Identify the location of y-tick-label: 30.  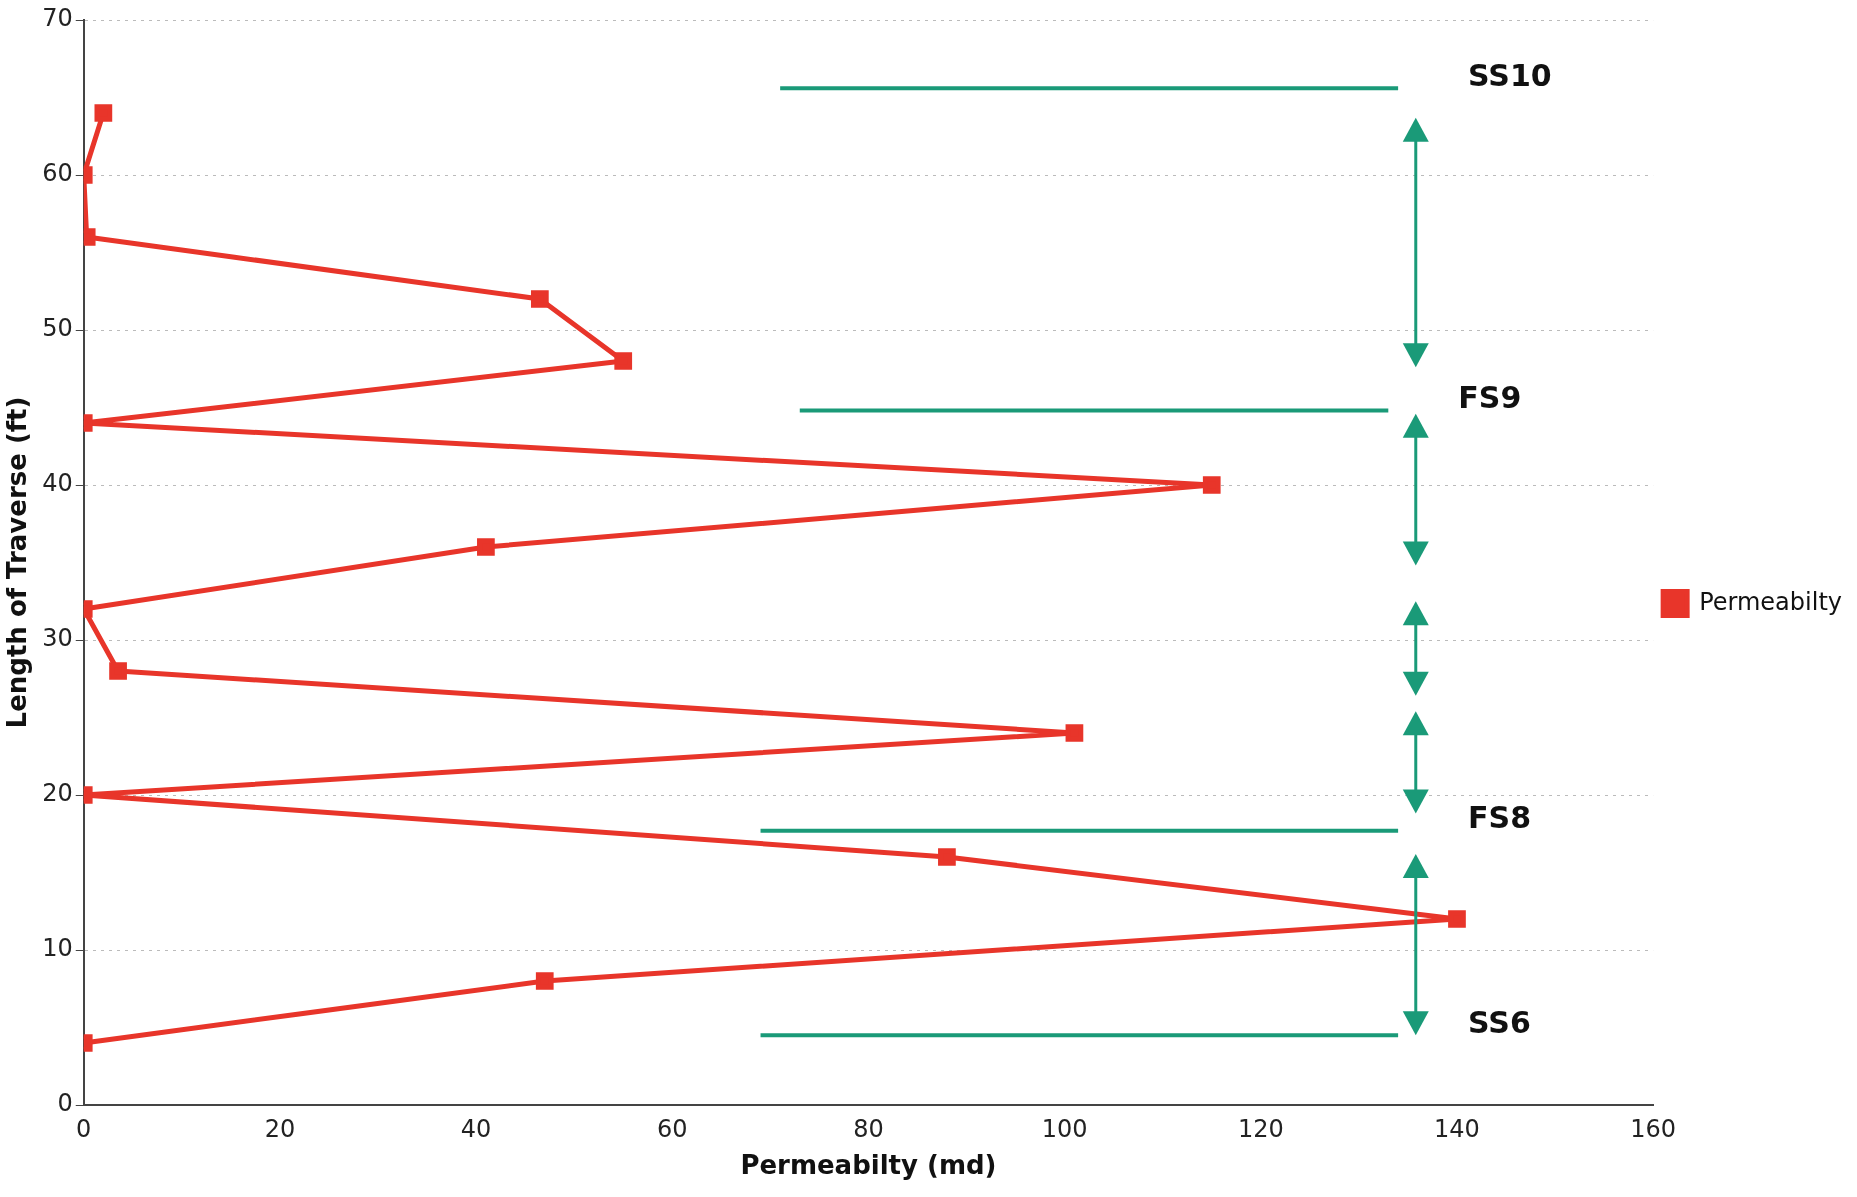
(57, 638).